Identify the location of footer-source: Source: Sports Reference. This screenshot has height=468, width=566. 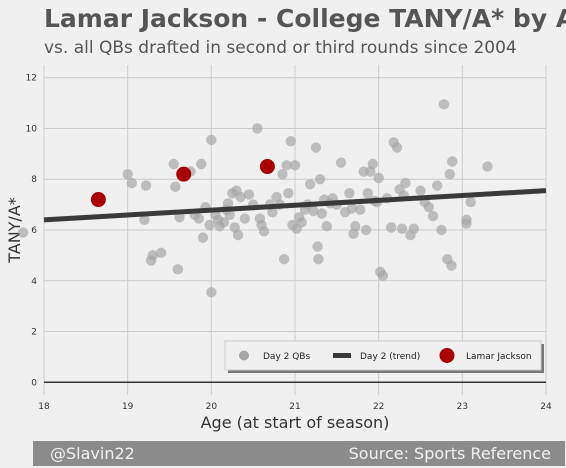
(449, 453).